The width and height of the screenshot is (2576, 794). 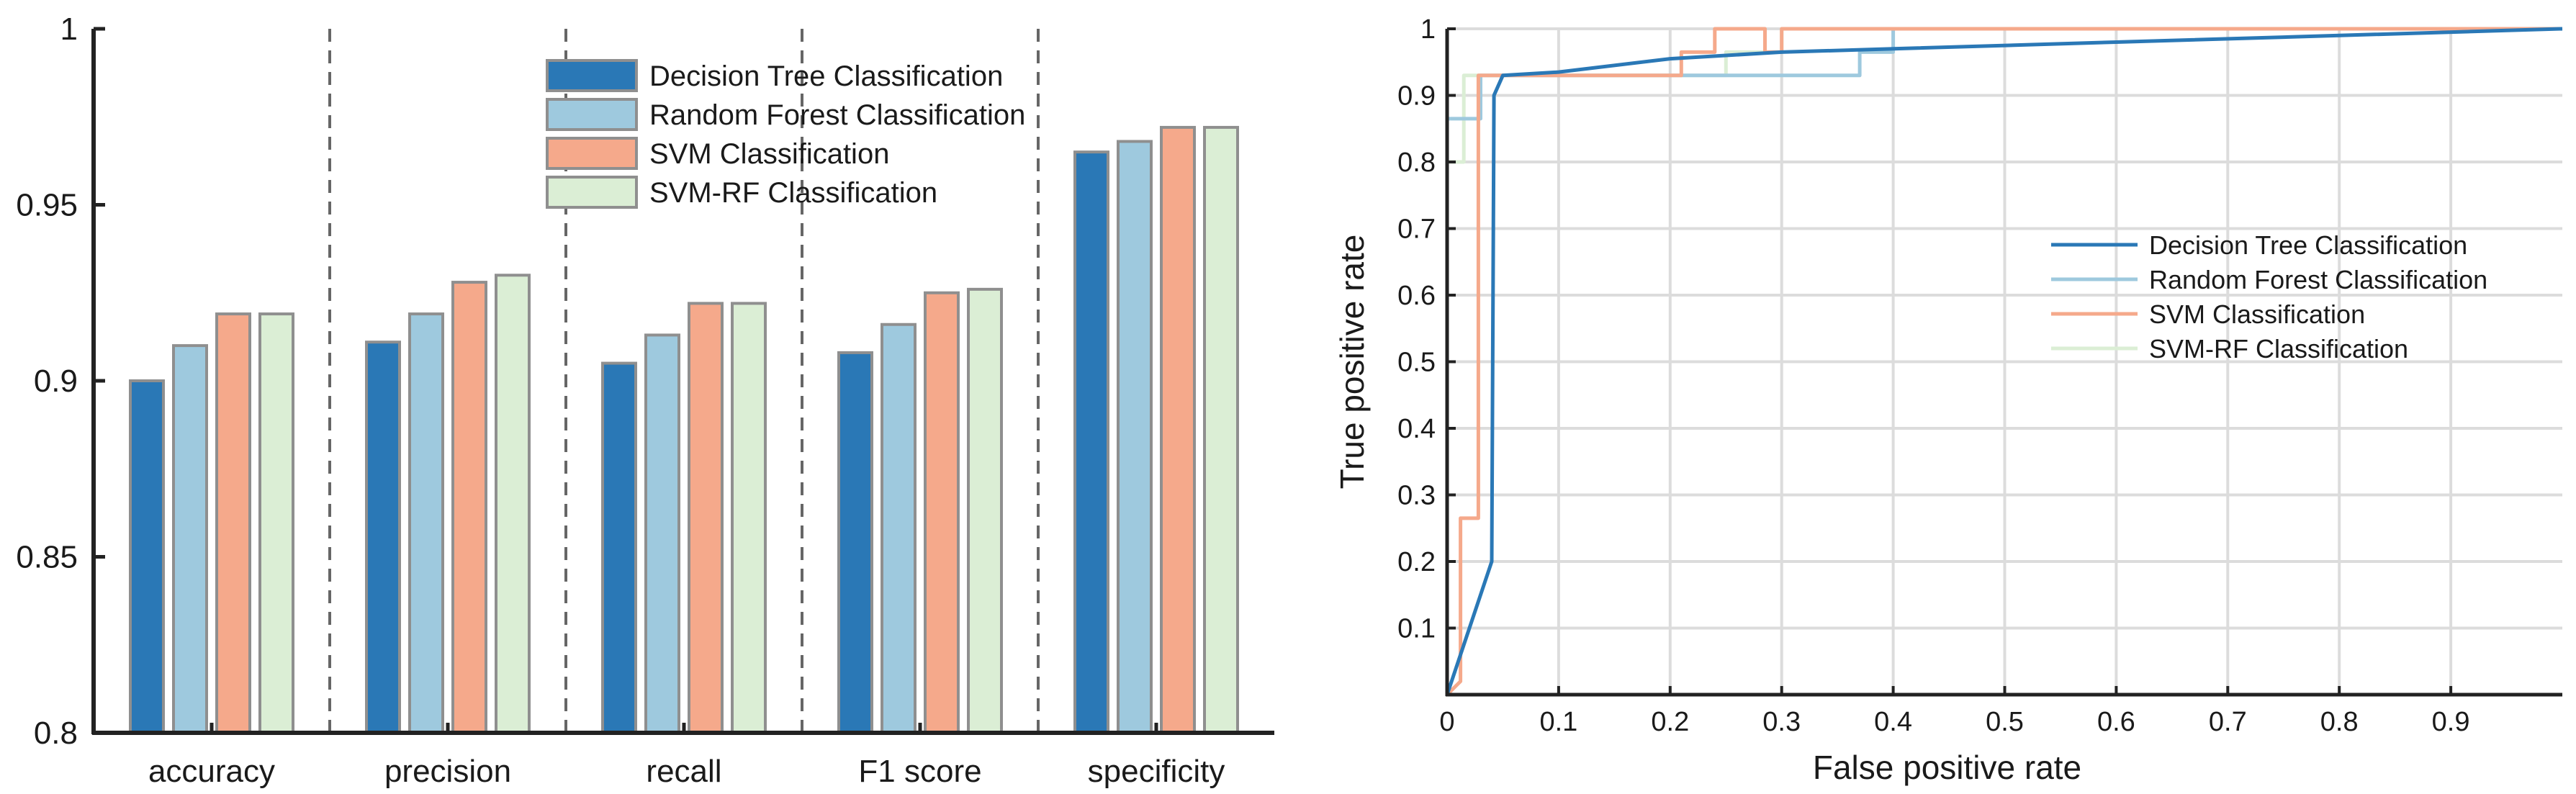 I want to click on bar-accuracy-decision-tree-classification, so click(x=147, y=557).